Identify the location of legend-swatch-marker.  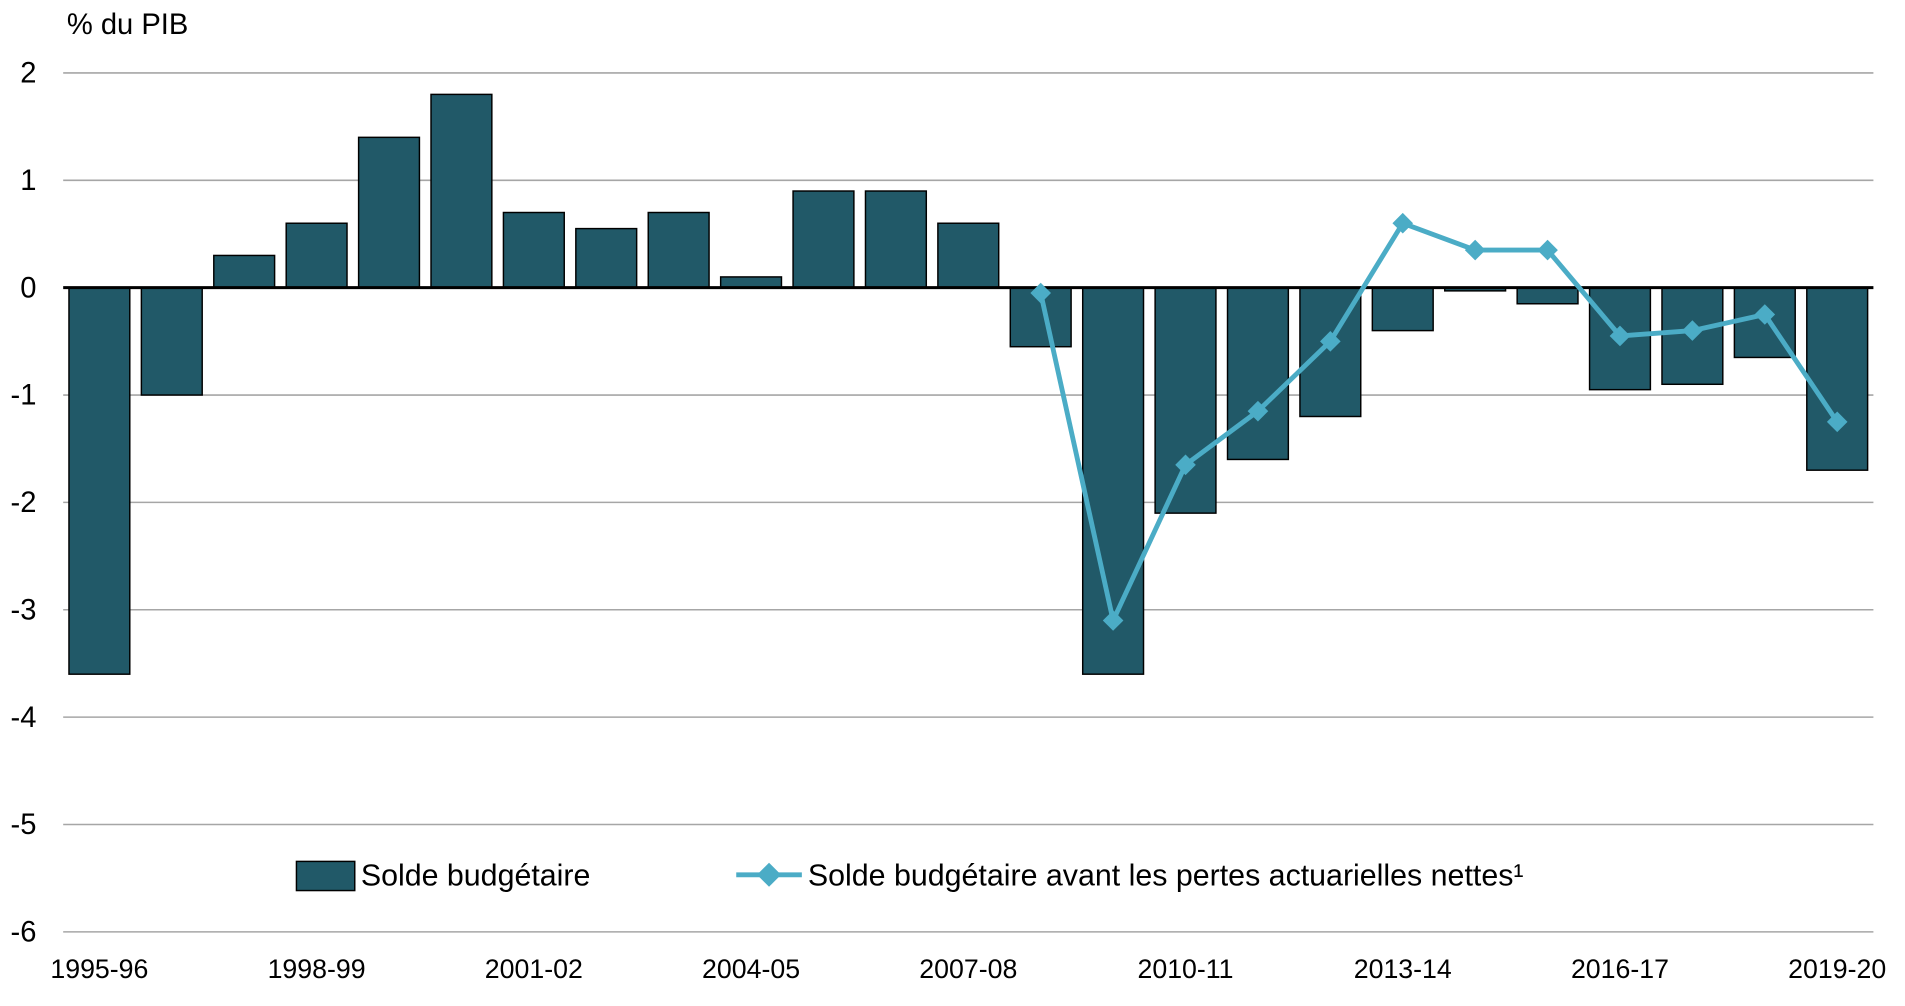
(769, 874).